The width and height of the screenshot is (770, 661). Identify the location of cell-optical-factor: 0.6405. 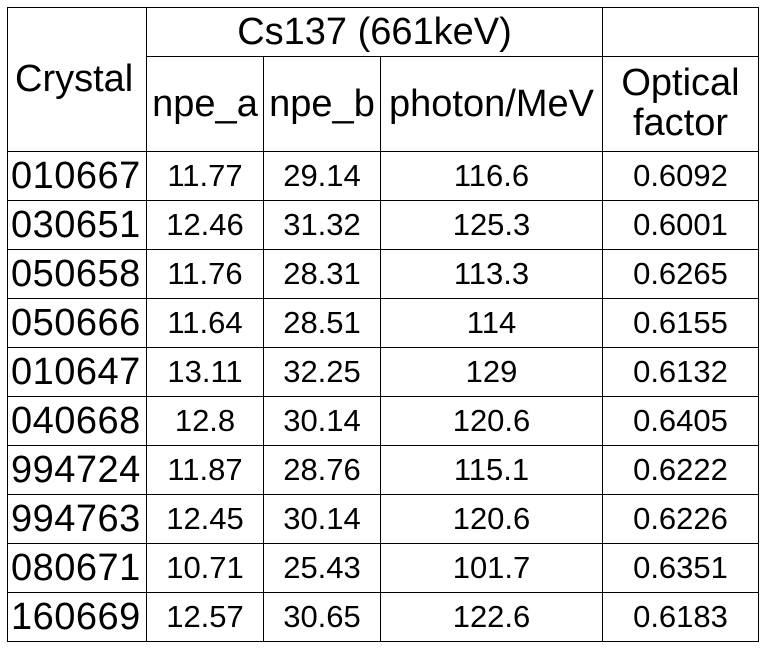
(680, 421).